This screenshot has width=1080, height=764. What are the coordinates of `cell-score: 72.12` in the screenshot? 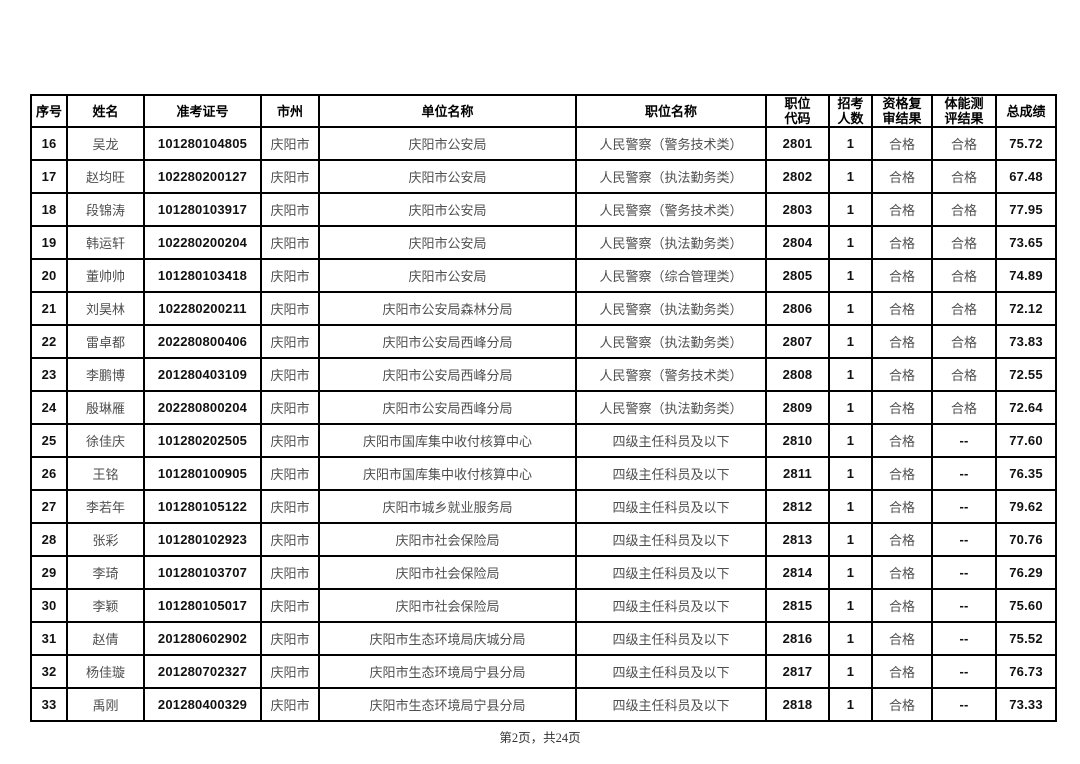 It's located at (1026, 308).